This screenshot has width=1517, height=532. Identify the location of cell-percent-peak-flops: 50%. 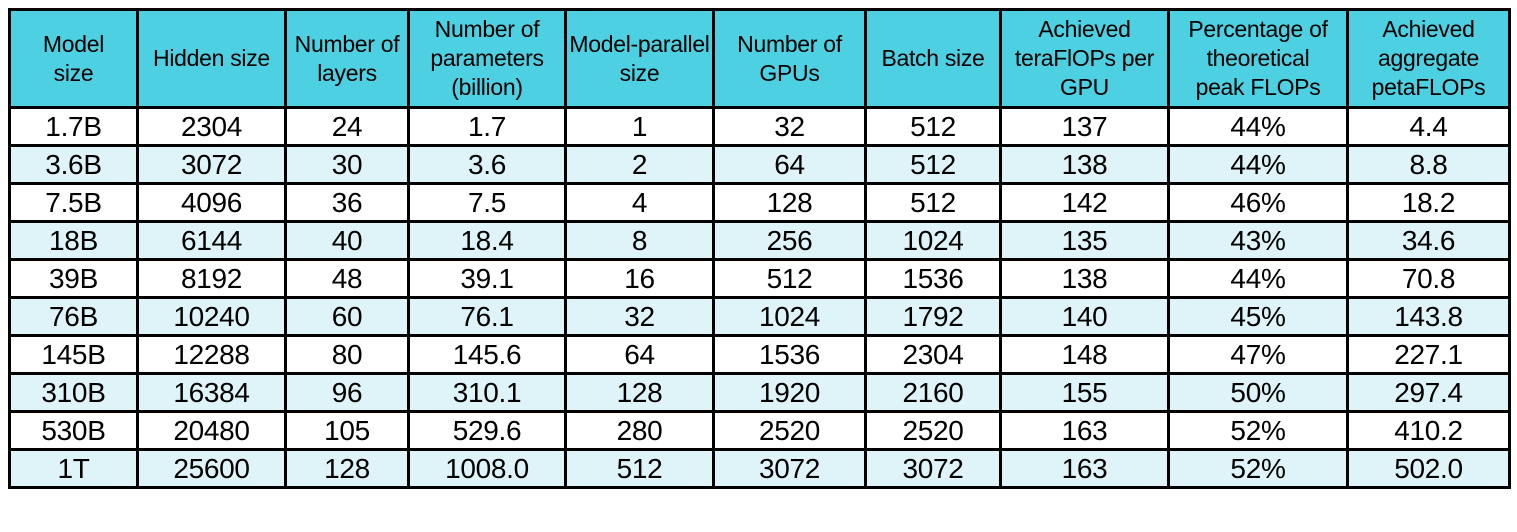
(1258, 392).